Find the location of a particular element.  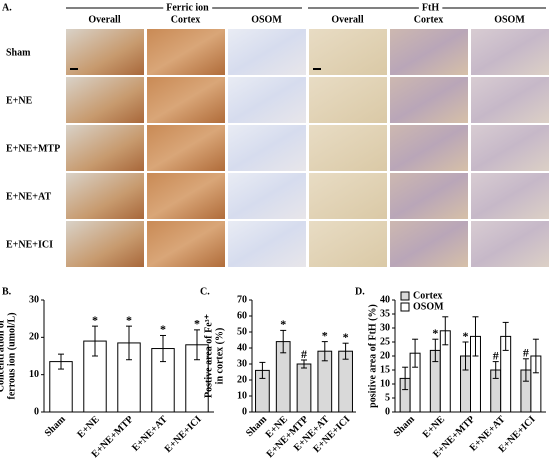

x-tick-label: E+NE+ICI is located at coordinates (183, 434).